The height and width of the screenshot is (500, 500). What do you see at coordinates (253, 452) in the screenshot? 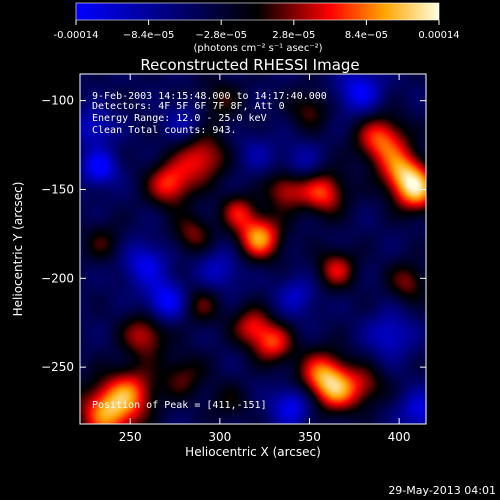
I see `x-axis-label: Heliocentric X (arcsec)` at bounding box center [253, 452].